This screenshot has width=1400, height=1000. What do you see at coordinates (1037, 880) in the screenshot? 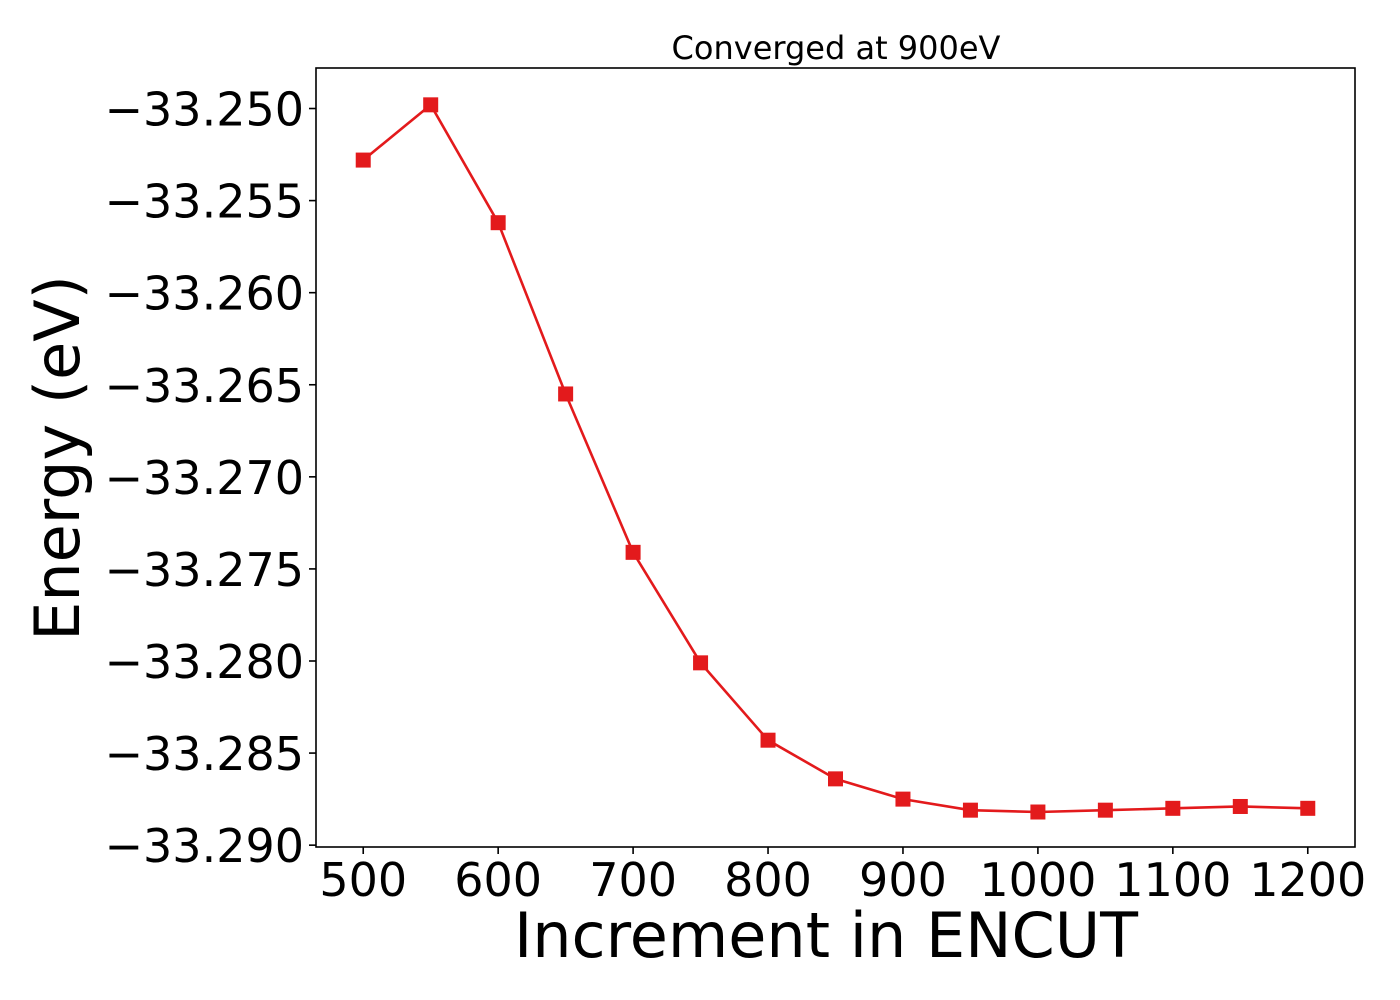
I see `x-tick-label: 1000` at bounding box center [1037, 880].